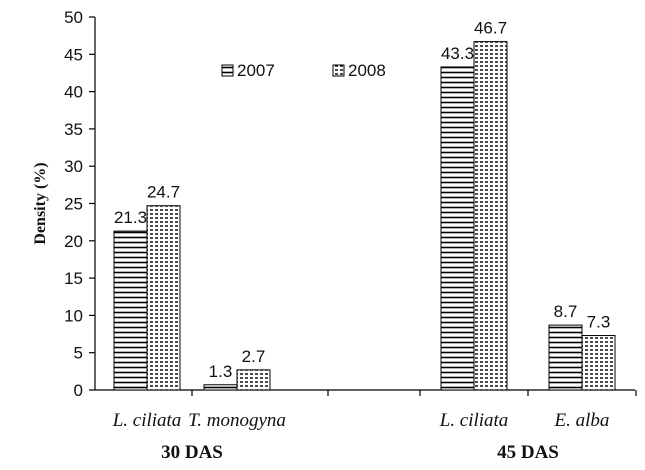 The image size is (645, 470). What do you see at coordinates (457, 53) in the screenshot?
I see `data-label-2007-2: 43.3` at bounding box center [457, 53].